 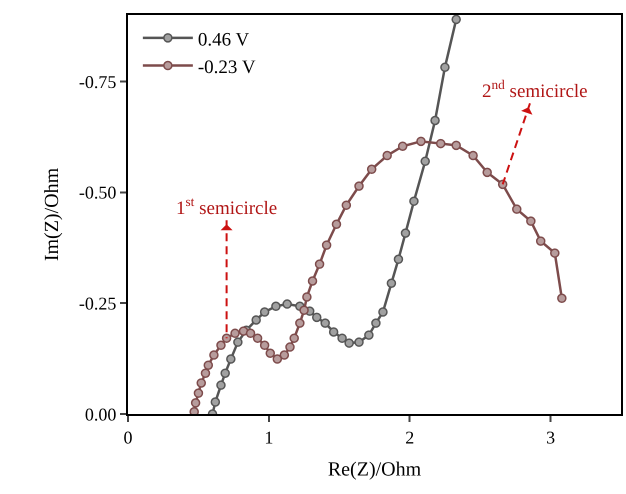 I want to click on y-tick-label: -0.50, so click(x=97, y=192).